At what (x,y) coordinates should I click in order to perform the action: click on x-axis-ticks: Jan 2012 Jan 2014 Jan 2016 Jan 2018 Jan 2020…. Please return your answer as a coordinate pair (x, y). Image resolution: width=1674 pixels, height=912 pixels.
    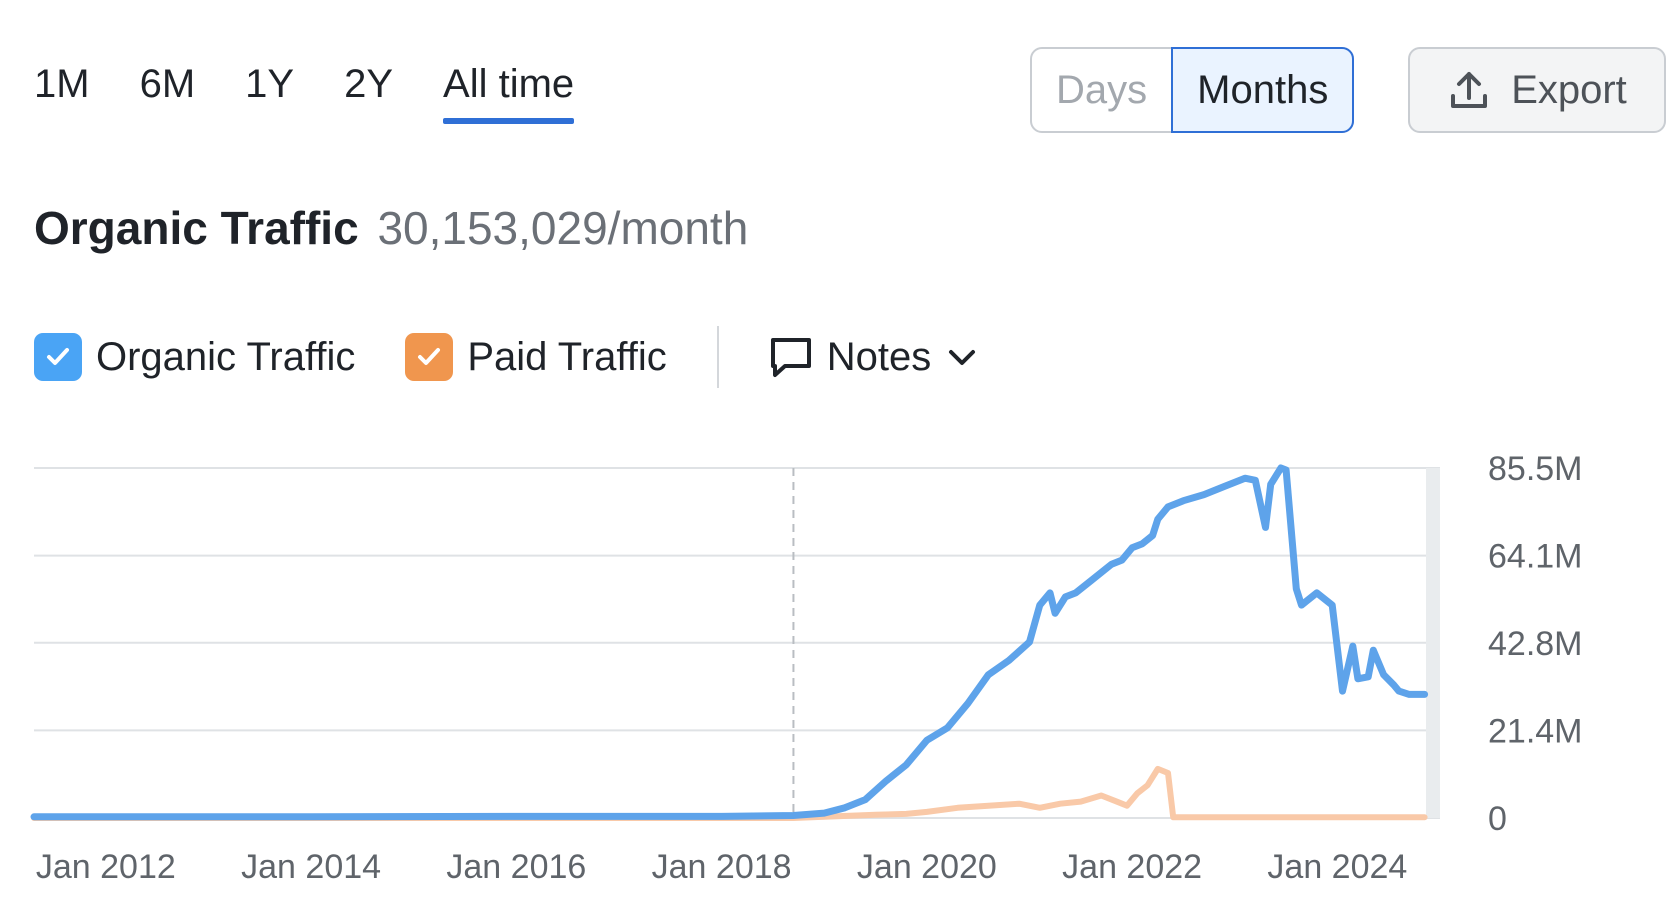
    Looking at the image, I should click on (721, 867).